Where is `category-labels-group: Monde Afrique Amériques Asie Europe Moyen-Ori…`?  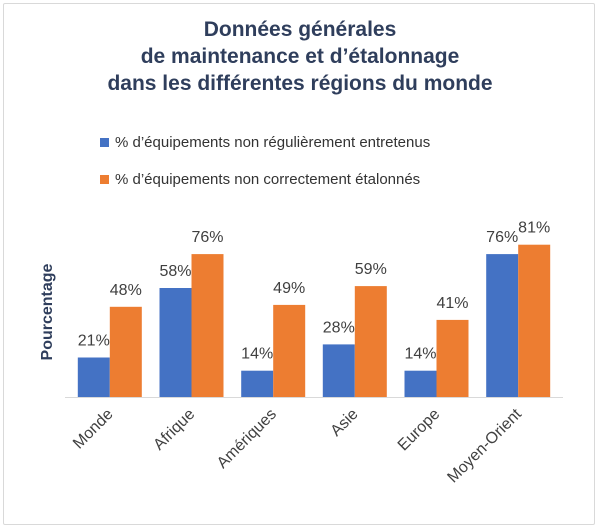 category-labels-group: Monde Afrique Amériques Asie Europe Moyen-Ori… is located at coordinates (297, 445).